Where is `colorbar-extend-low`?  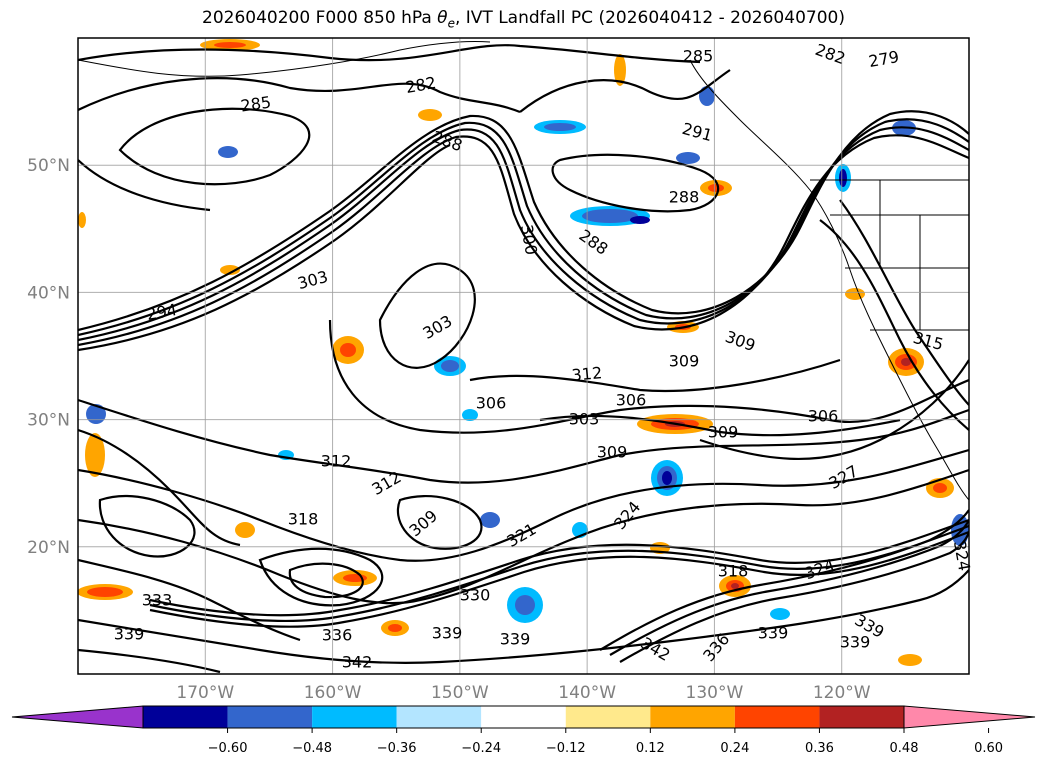
colorbar-extend-low is located at coordinates (77, 717).